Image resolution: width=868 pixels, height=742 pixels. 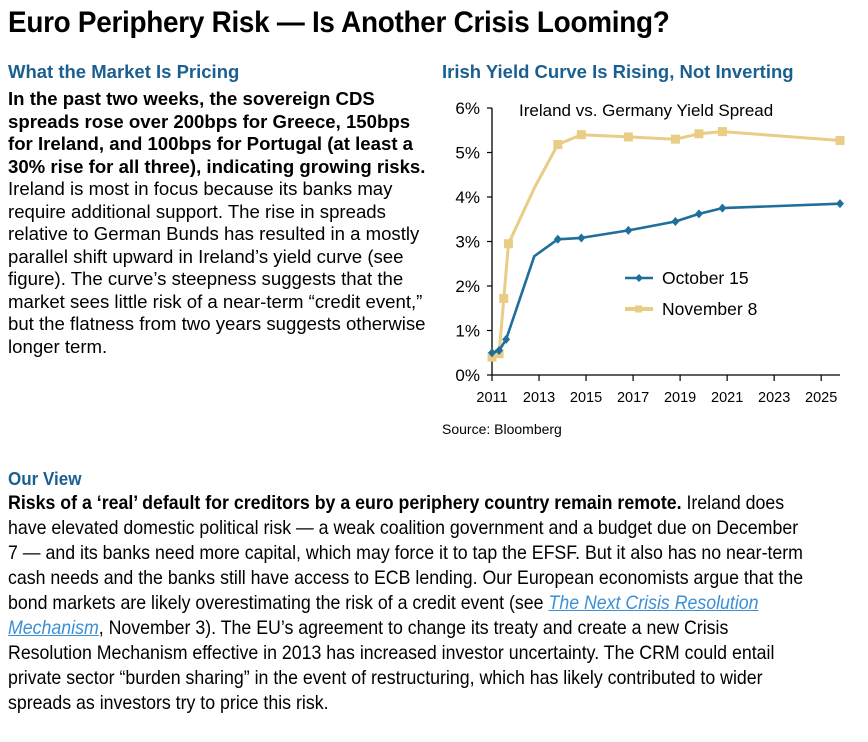 I want to click on chart-title: Ireland vs. Germany Yield Spread, so click(x=646, y=110).